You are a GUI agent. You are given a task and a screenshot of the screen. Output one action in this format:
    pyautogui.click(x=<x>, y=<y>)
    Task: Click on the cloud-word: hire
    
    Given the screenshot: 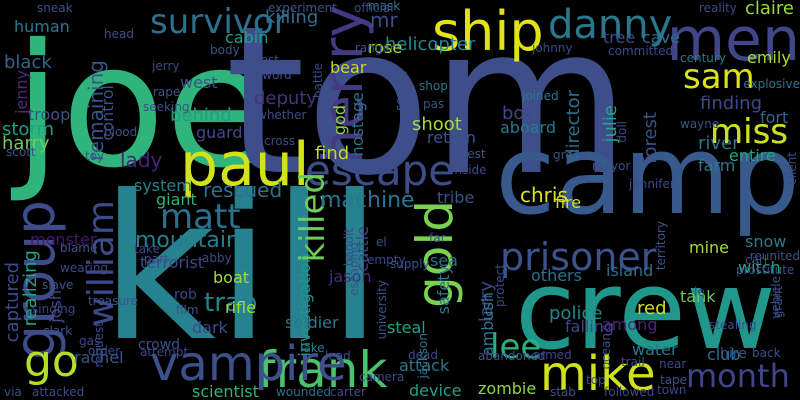 What is the action you would take?
    pyautogui.click(x=733, y=354)
    